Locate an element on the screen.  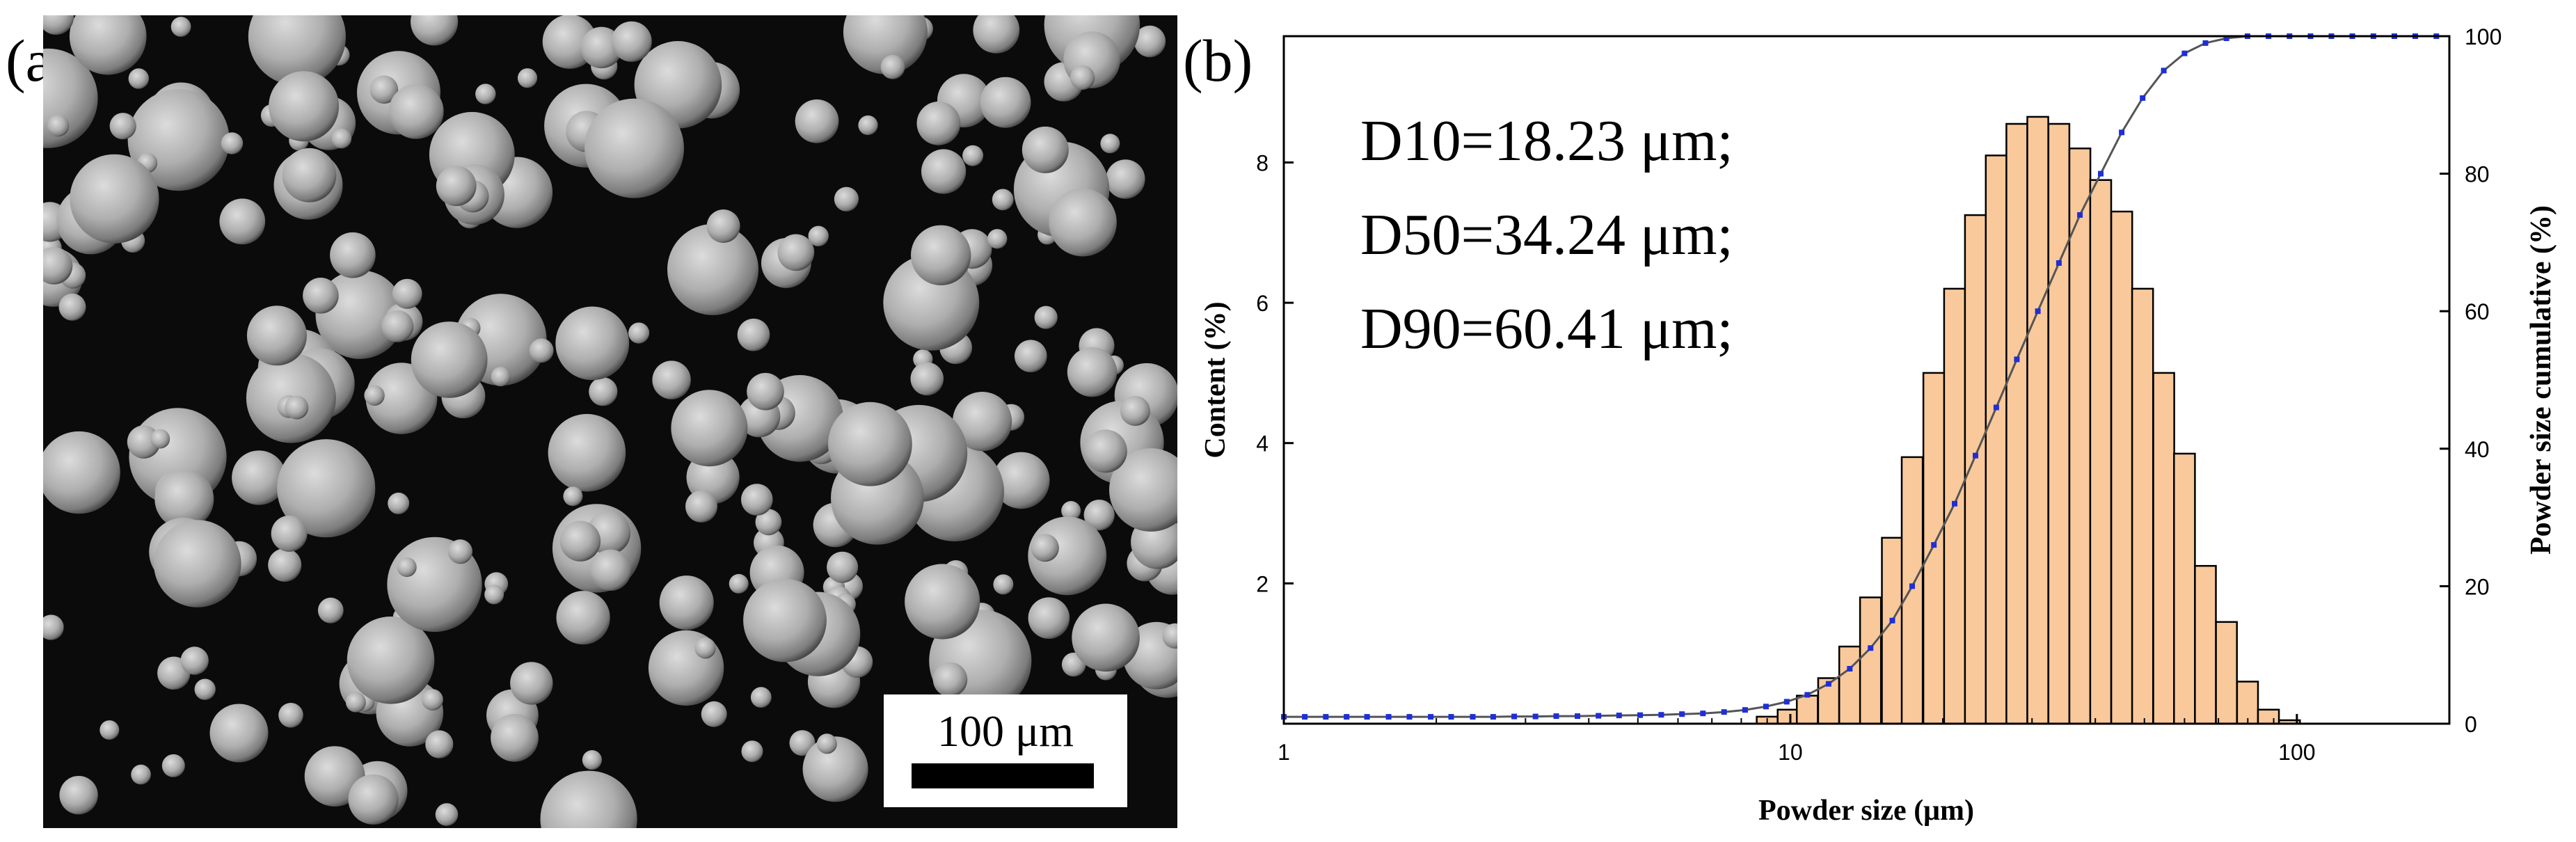
y-tick-label: 4 is located at coordinates (1262, 443).